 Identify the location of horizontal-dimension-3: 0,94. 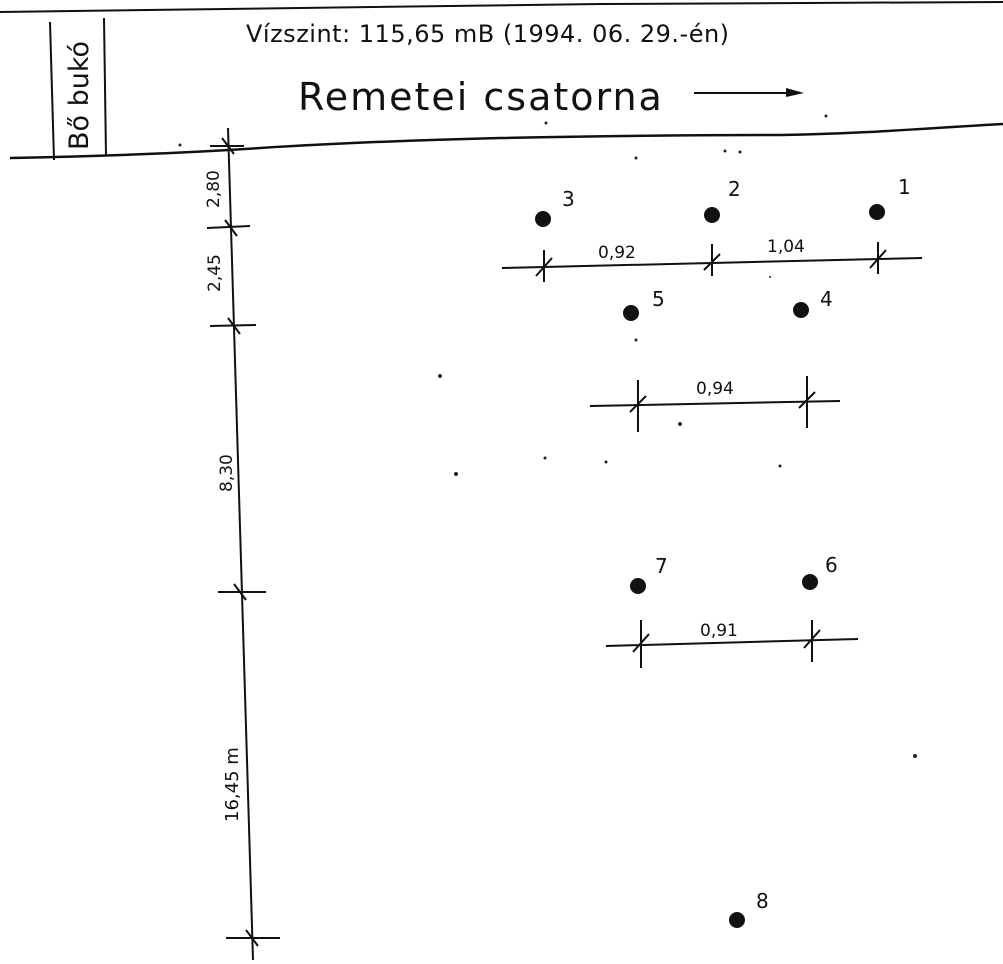
(715, 389).